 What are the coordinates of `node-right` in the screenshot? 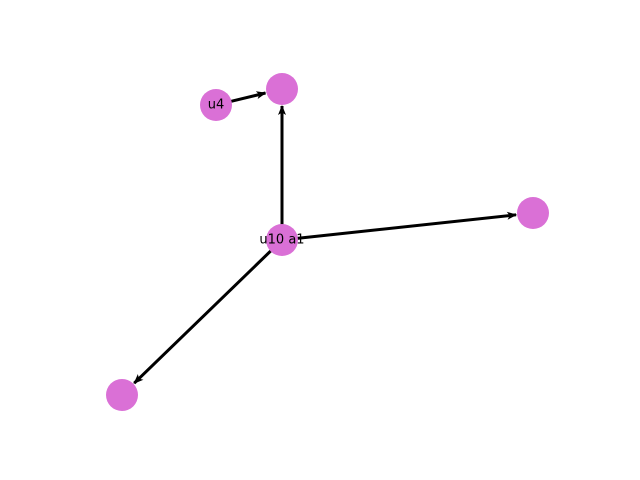 It's located at (533, 213).